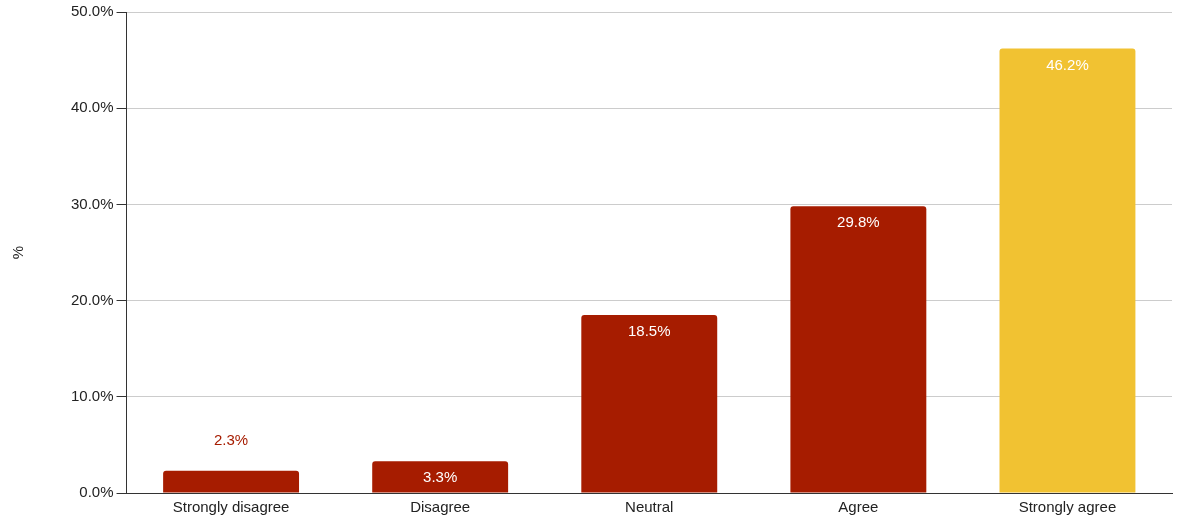 The image size is (1192, 523). What do you see at coordinates (92, 203) in the screenshot?
I see `y-tick-label: 30.0%` at bounding box center [92, 203].